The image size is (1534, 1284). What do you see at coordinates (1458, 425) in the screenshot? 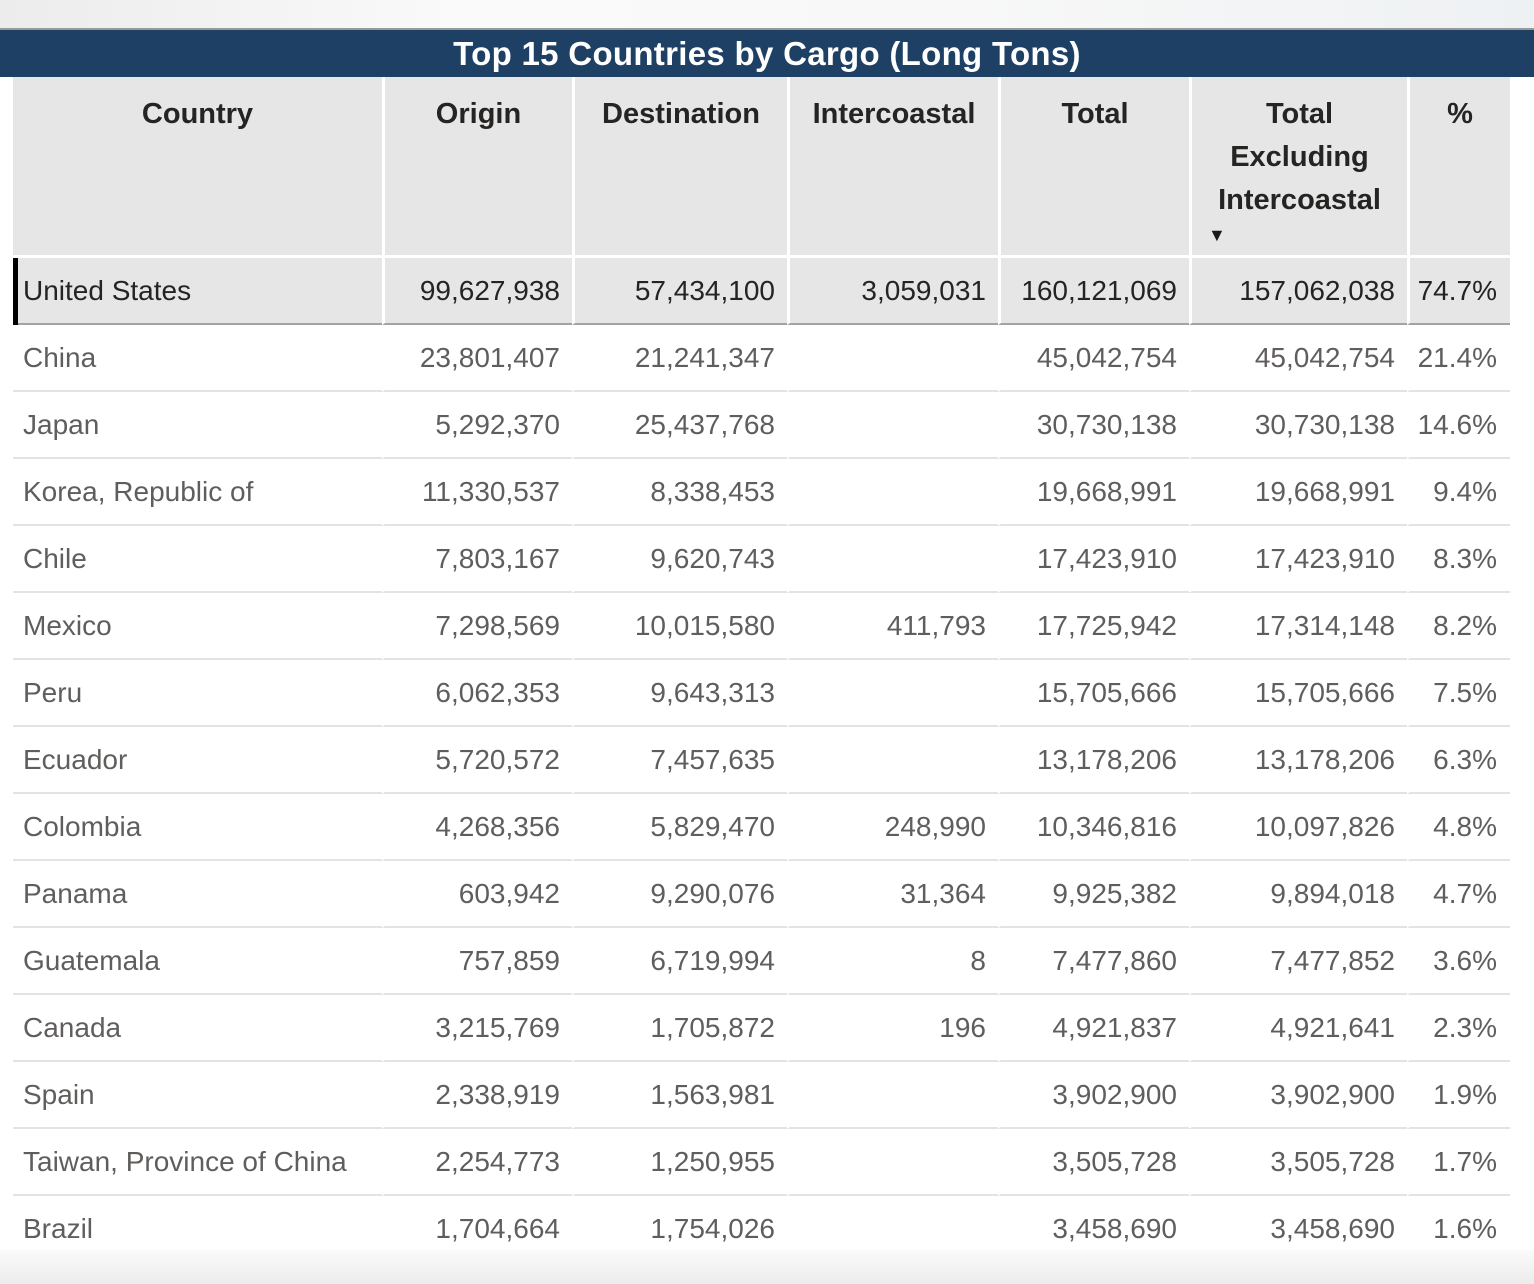
I see `cell-percent: 14.6%` at bounding box center [1458, 425].